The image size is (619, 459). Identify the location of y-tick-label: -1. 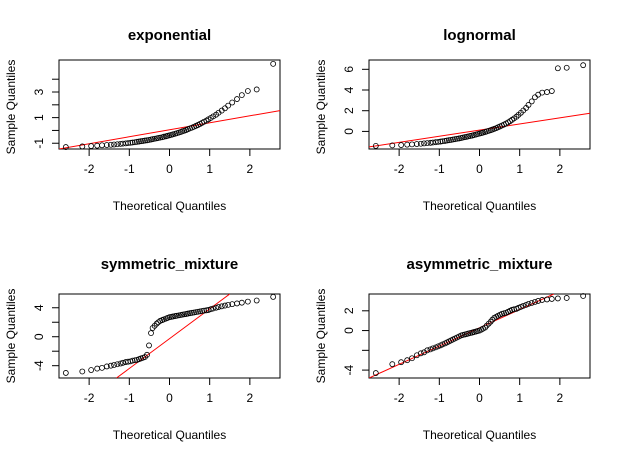
(39, 143).